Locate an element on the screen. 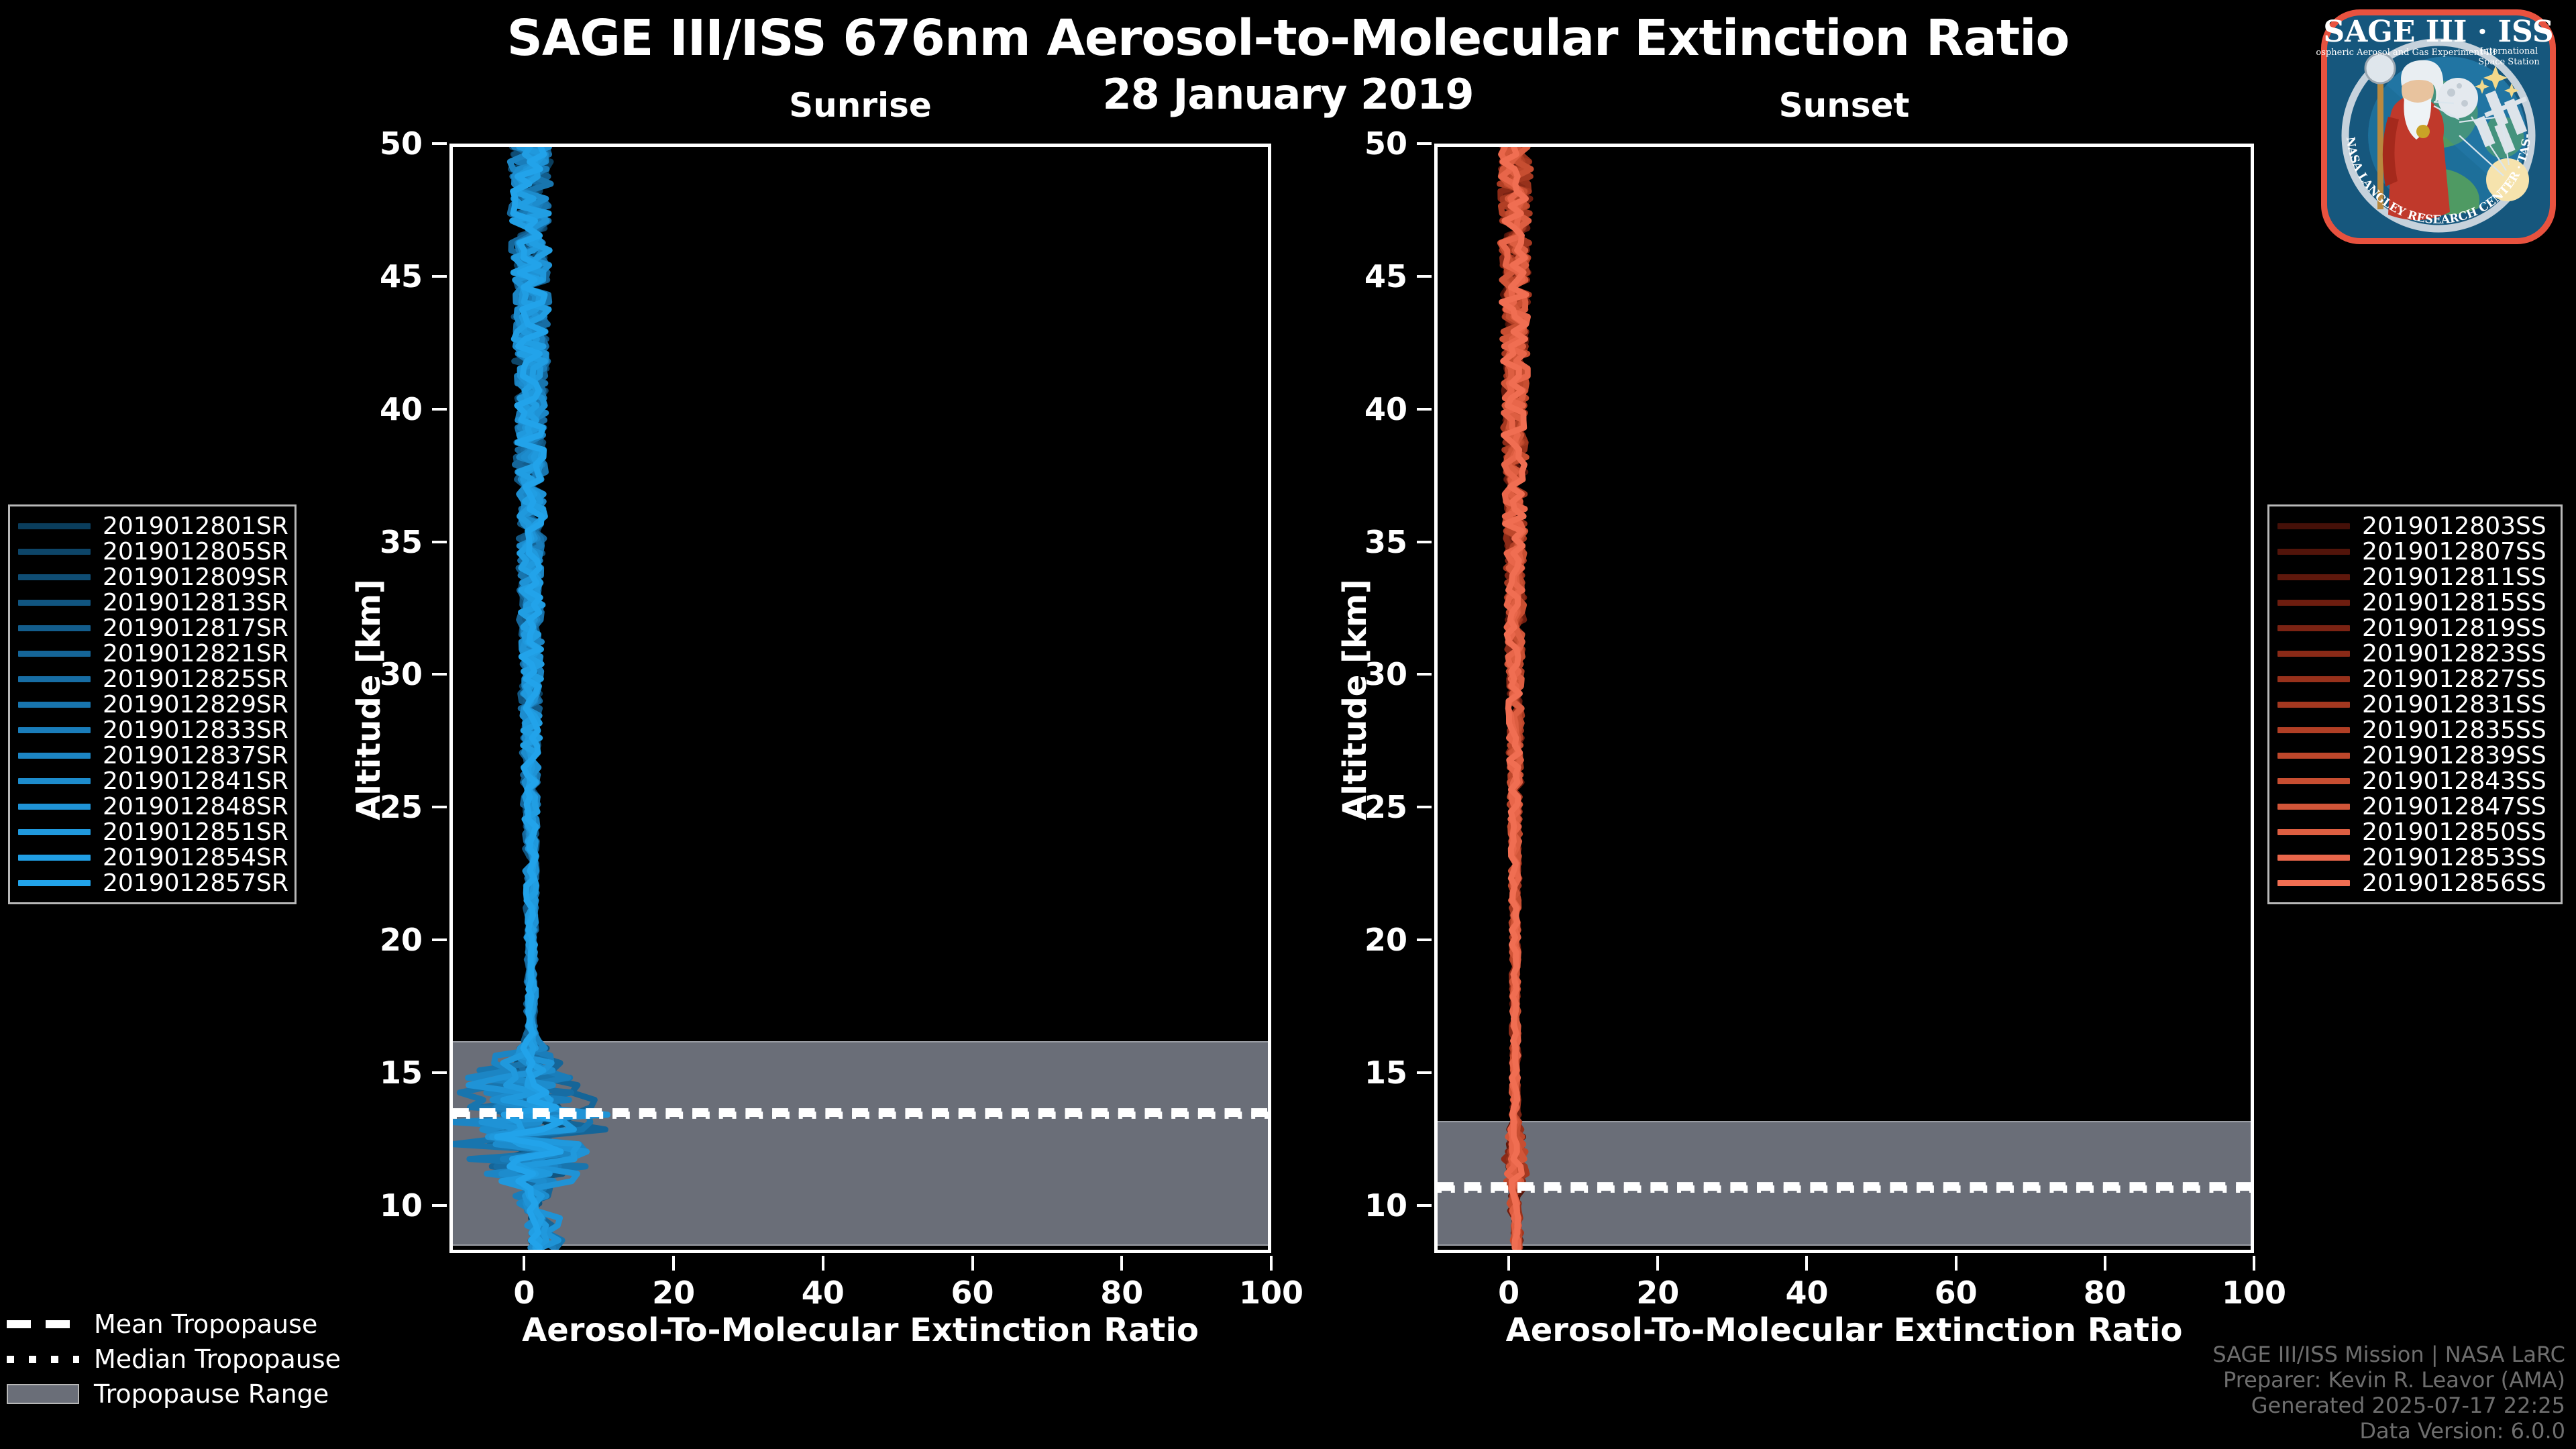 The height and width of the screenshot is (1449, 2576). legend-item: 2019012817SR is located at coordinates (153, 628).